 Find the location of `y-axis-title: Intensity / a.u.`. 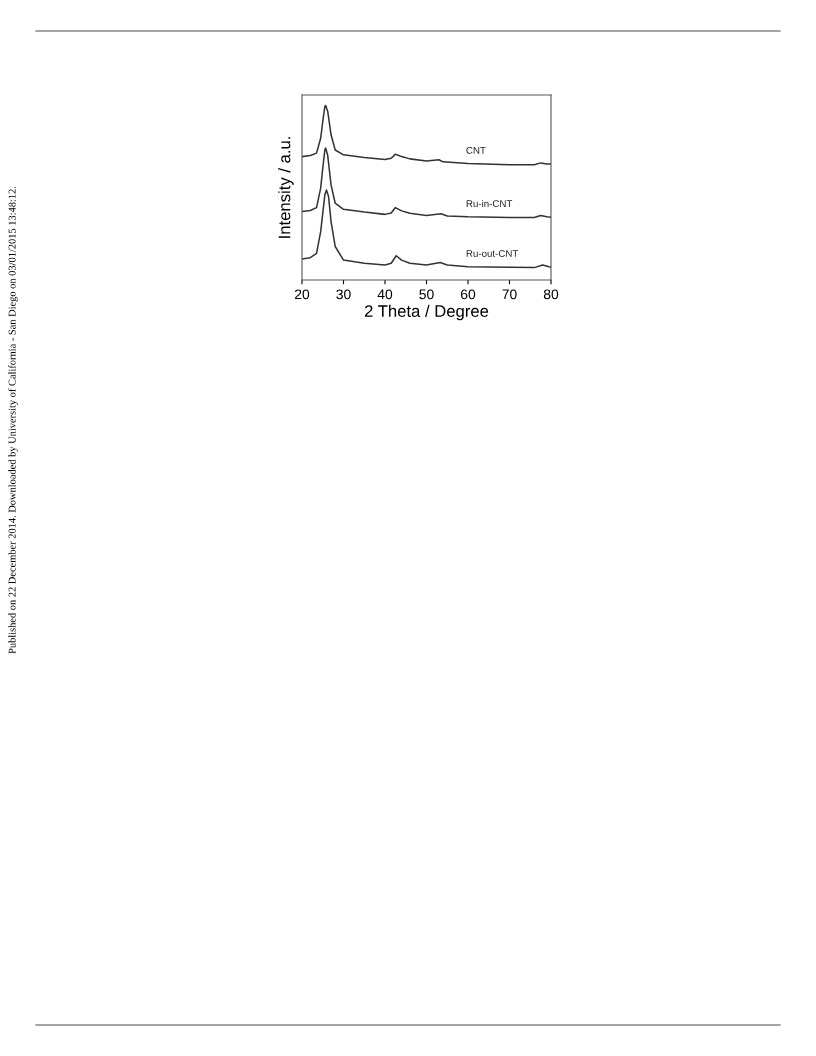

y-axis-title: Intensity / a.u. is located at coordinates (286, 187).